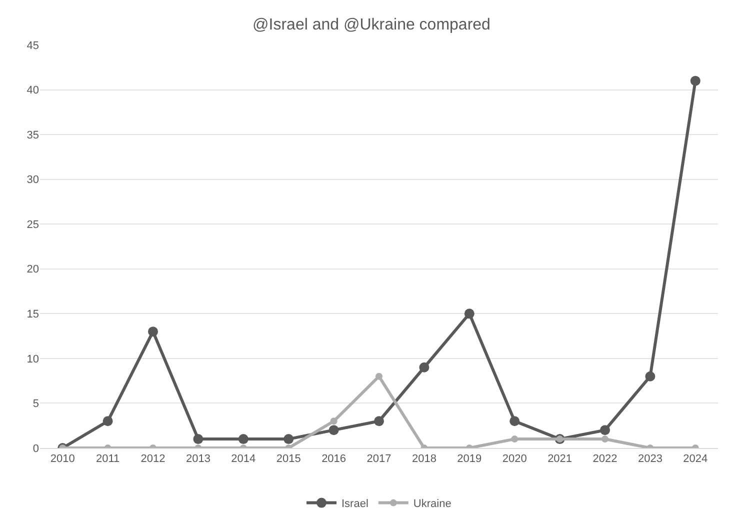 The image size is (743, 529). What do you see at coordinates (514, 459) in the screenshot?
I see `x-tick-label: 2020` at bounding box center [514, 459].